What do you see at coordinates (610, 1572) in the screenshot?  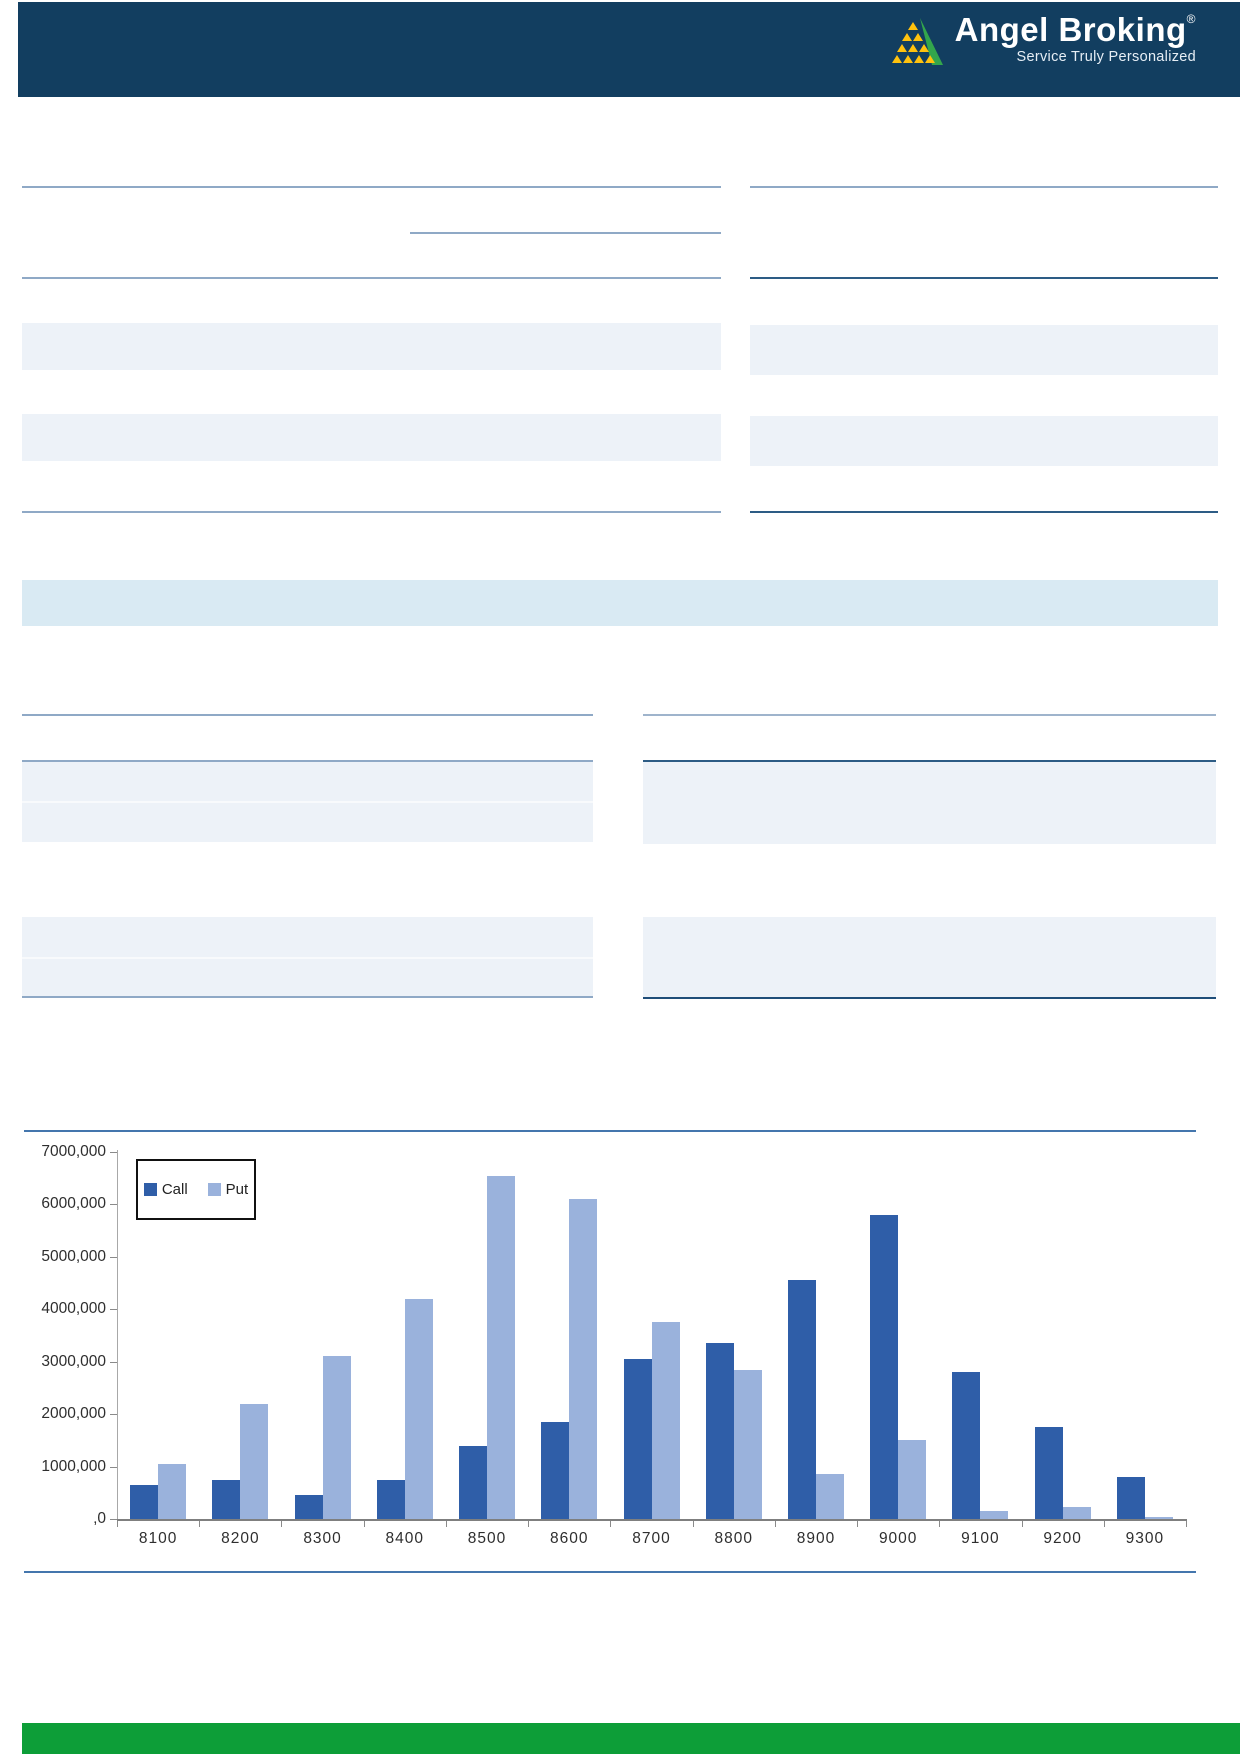 I see `chart-section-rule-bottom` at bounding box center [610, 1572].